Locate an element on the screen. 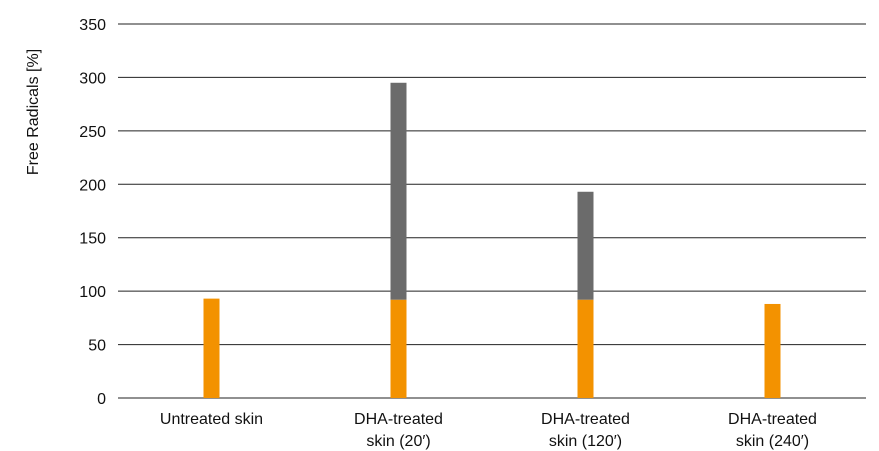  x-tick-label-line: Untreated skin is located at coordinates (211, 419).